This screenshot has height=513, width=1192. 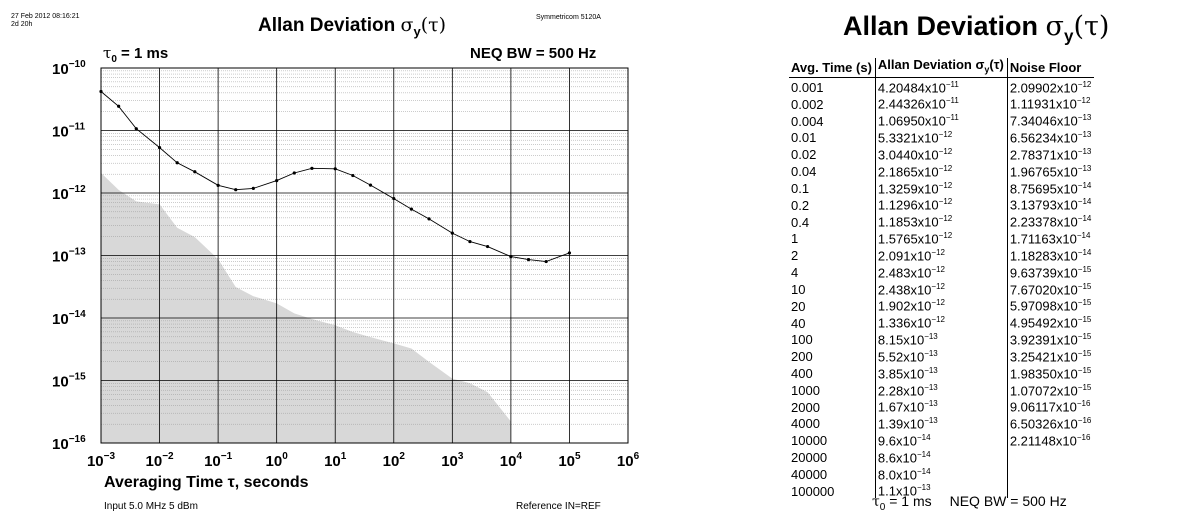 I want to click on tau0-symbol: τ, so click(x=107, y=53).